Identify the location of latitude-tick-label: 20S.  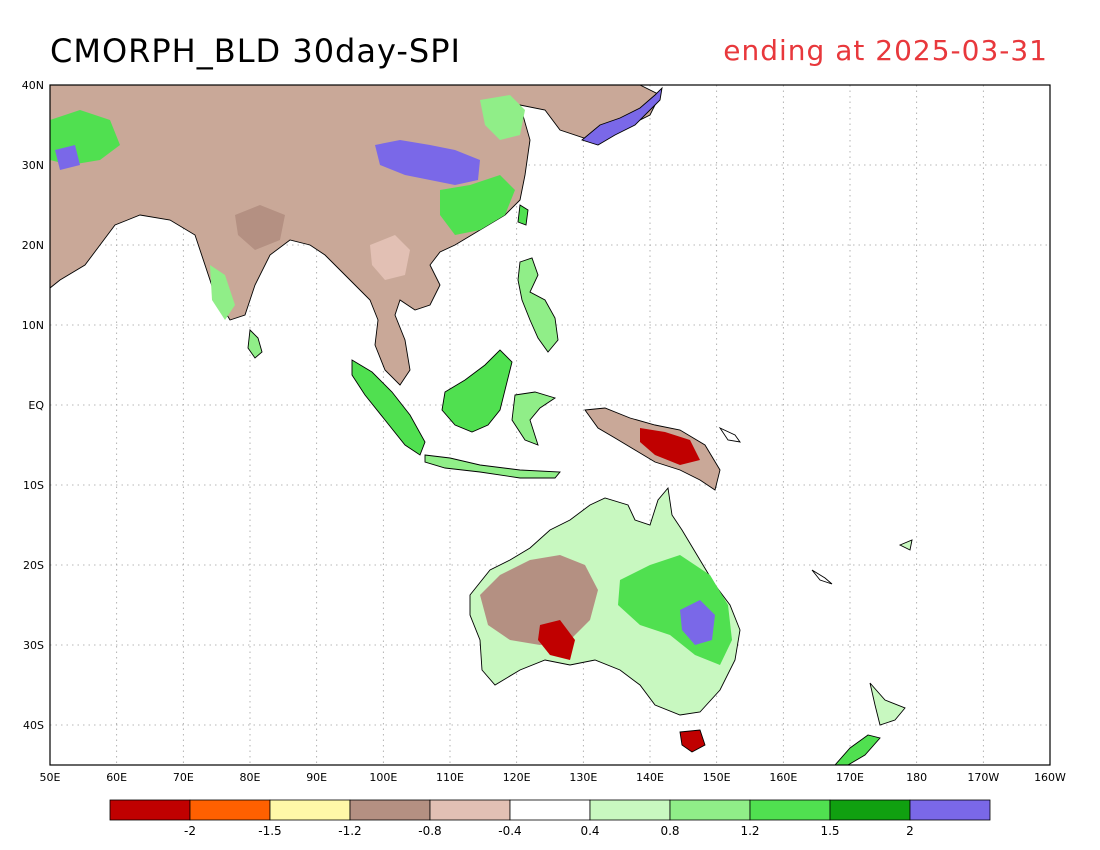
(33, 565).